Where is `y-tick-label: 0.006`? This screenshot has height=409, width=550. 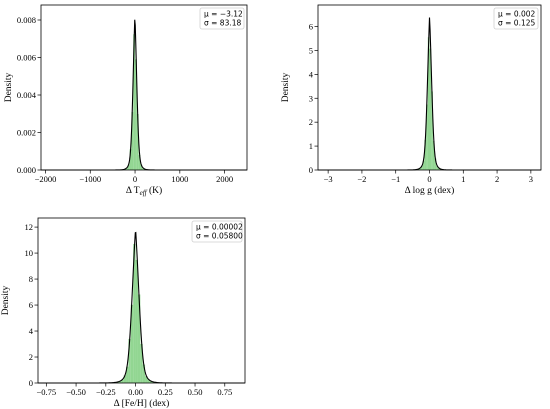 y-tick-label: 0.006 is located at coordinates (26, 58).